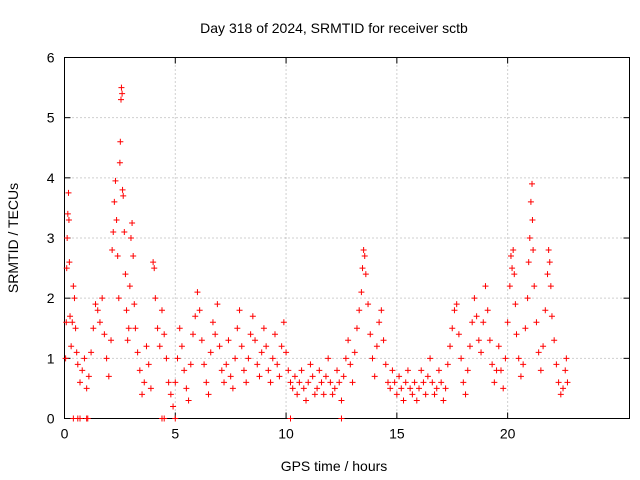 The height and width of the screenshot is (480, 640). What do you see at coordinates (51, 118) in the screenshot?
I see `y-tick-label: 5` at bounding box center [51, 118].